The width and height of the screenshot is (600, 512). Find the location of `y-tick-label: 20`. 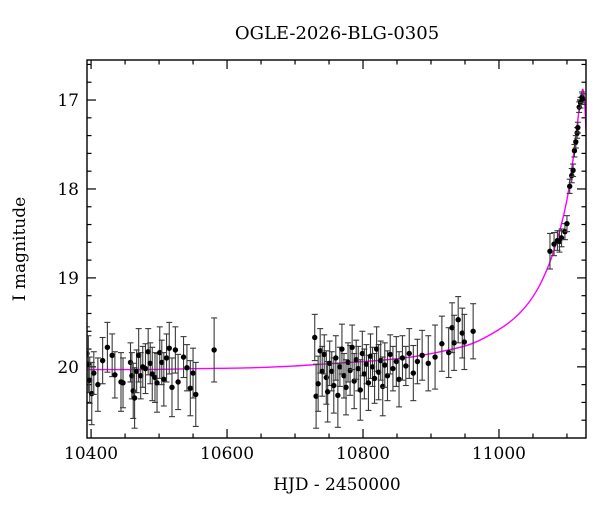

y-tick-label: 20 is located at coordinates (68, 368).